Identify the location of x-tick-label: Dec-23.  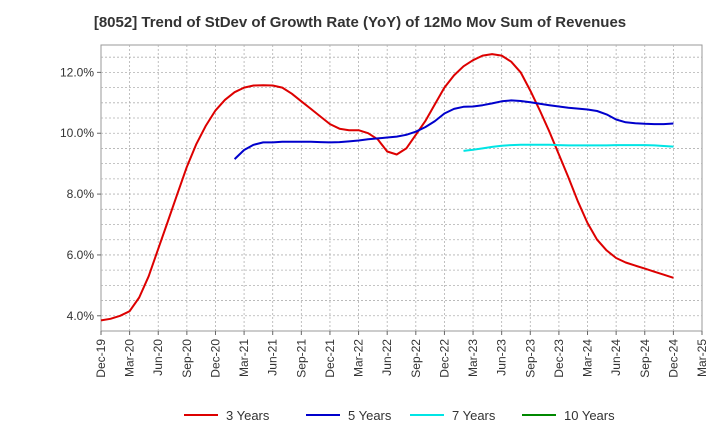
(559, 358).